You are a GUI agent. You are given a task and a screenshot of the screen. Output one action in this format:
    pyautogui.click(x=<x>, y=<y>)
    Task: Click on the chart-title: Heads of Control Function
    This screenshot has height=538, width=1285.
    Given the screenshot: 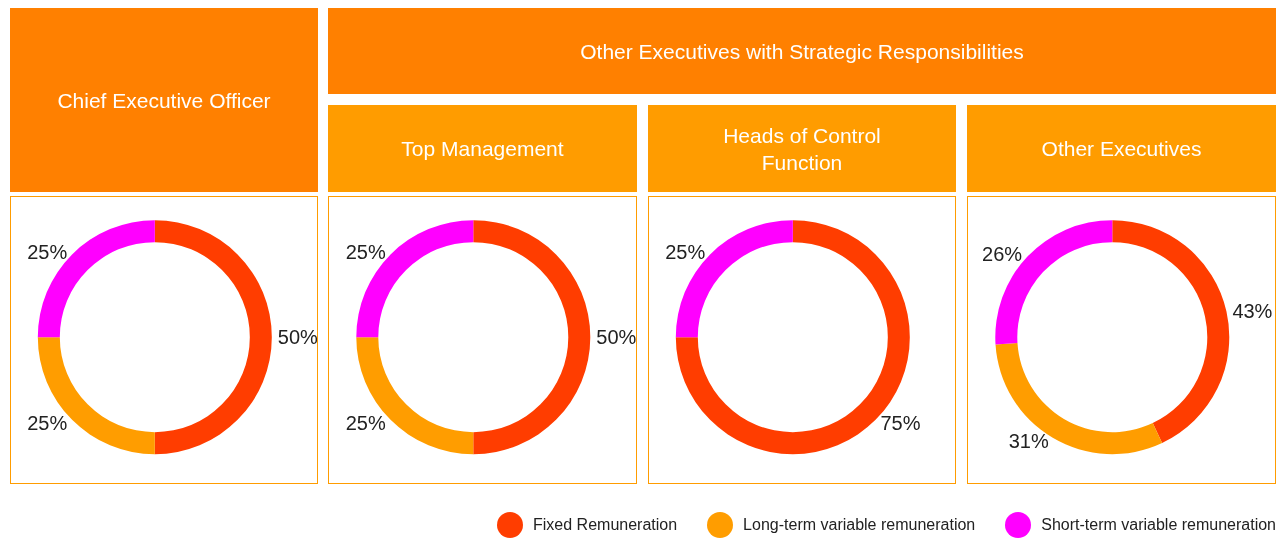 What is the action you would take?
    pyautogui.click(x=802, y=149)
    